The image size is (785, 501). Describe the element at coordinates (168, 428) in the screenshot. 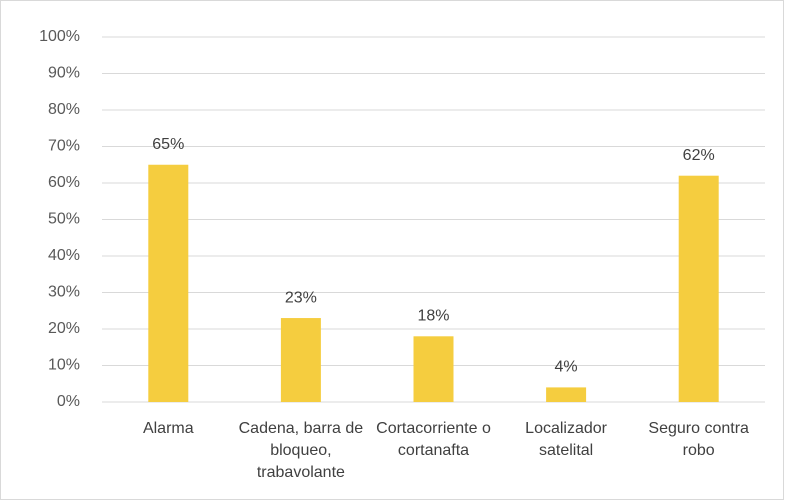

I see `x-tick-label: Alarma` at that location.